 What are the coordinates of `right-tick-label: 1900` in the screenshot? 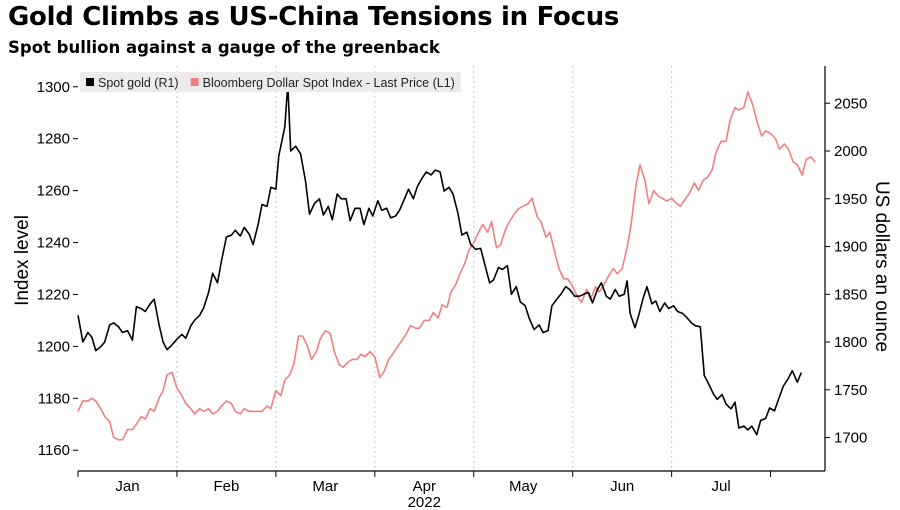 It's located at (850, 247).